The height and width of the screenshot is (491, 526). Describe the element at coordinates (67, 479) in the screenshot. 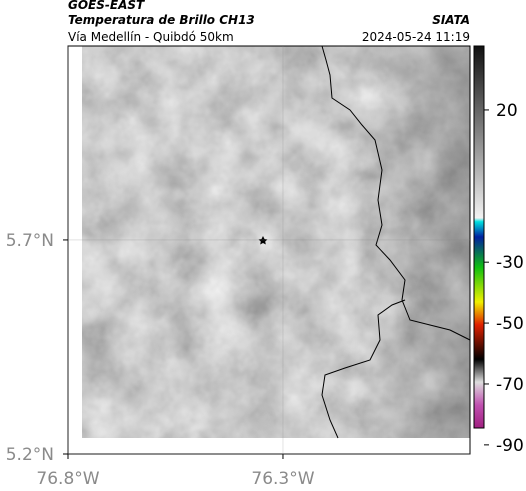

I see `x-tick-label: 76.8°W` at that location.